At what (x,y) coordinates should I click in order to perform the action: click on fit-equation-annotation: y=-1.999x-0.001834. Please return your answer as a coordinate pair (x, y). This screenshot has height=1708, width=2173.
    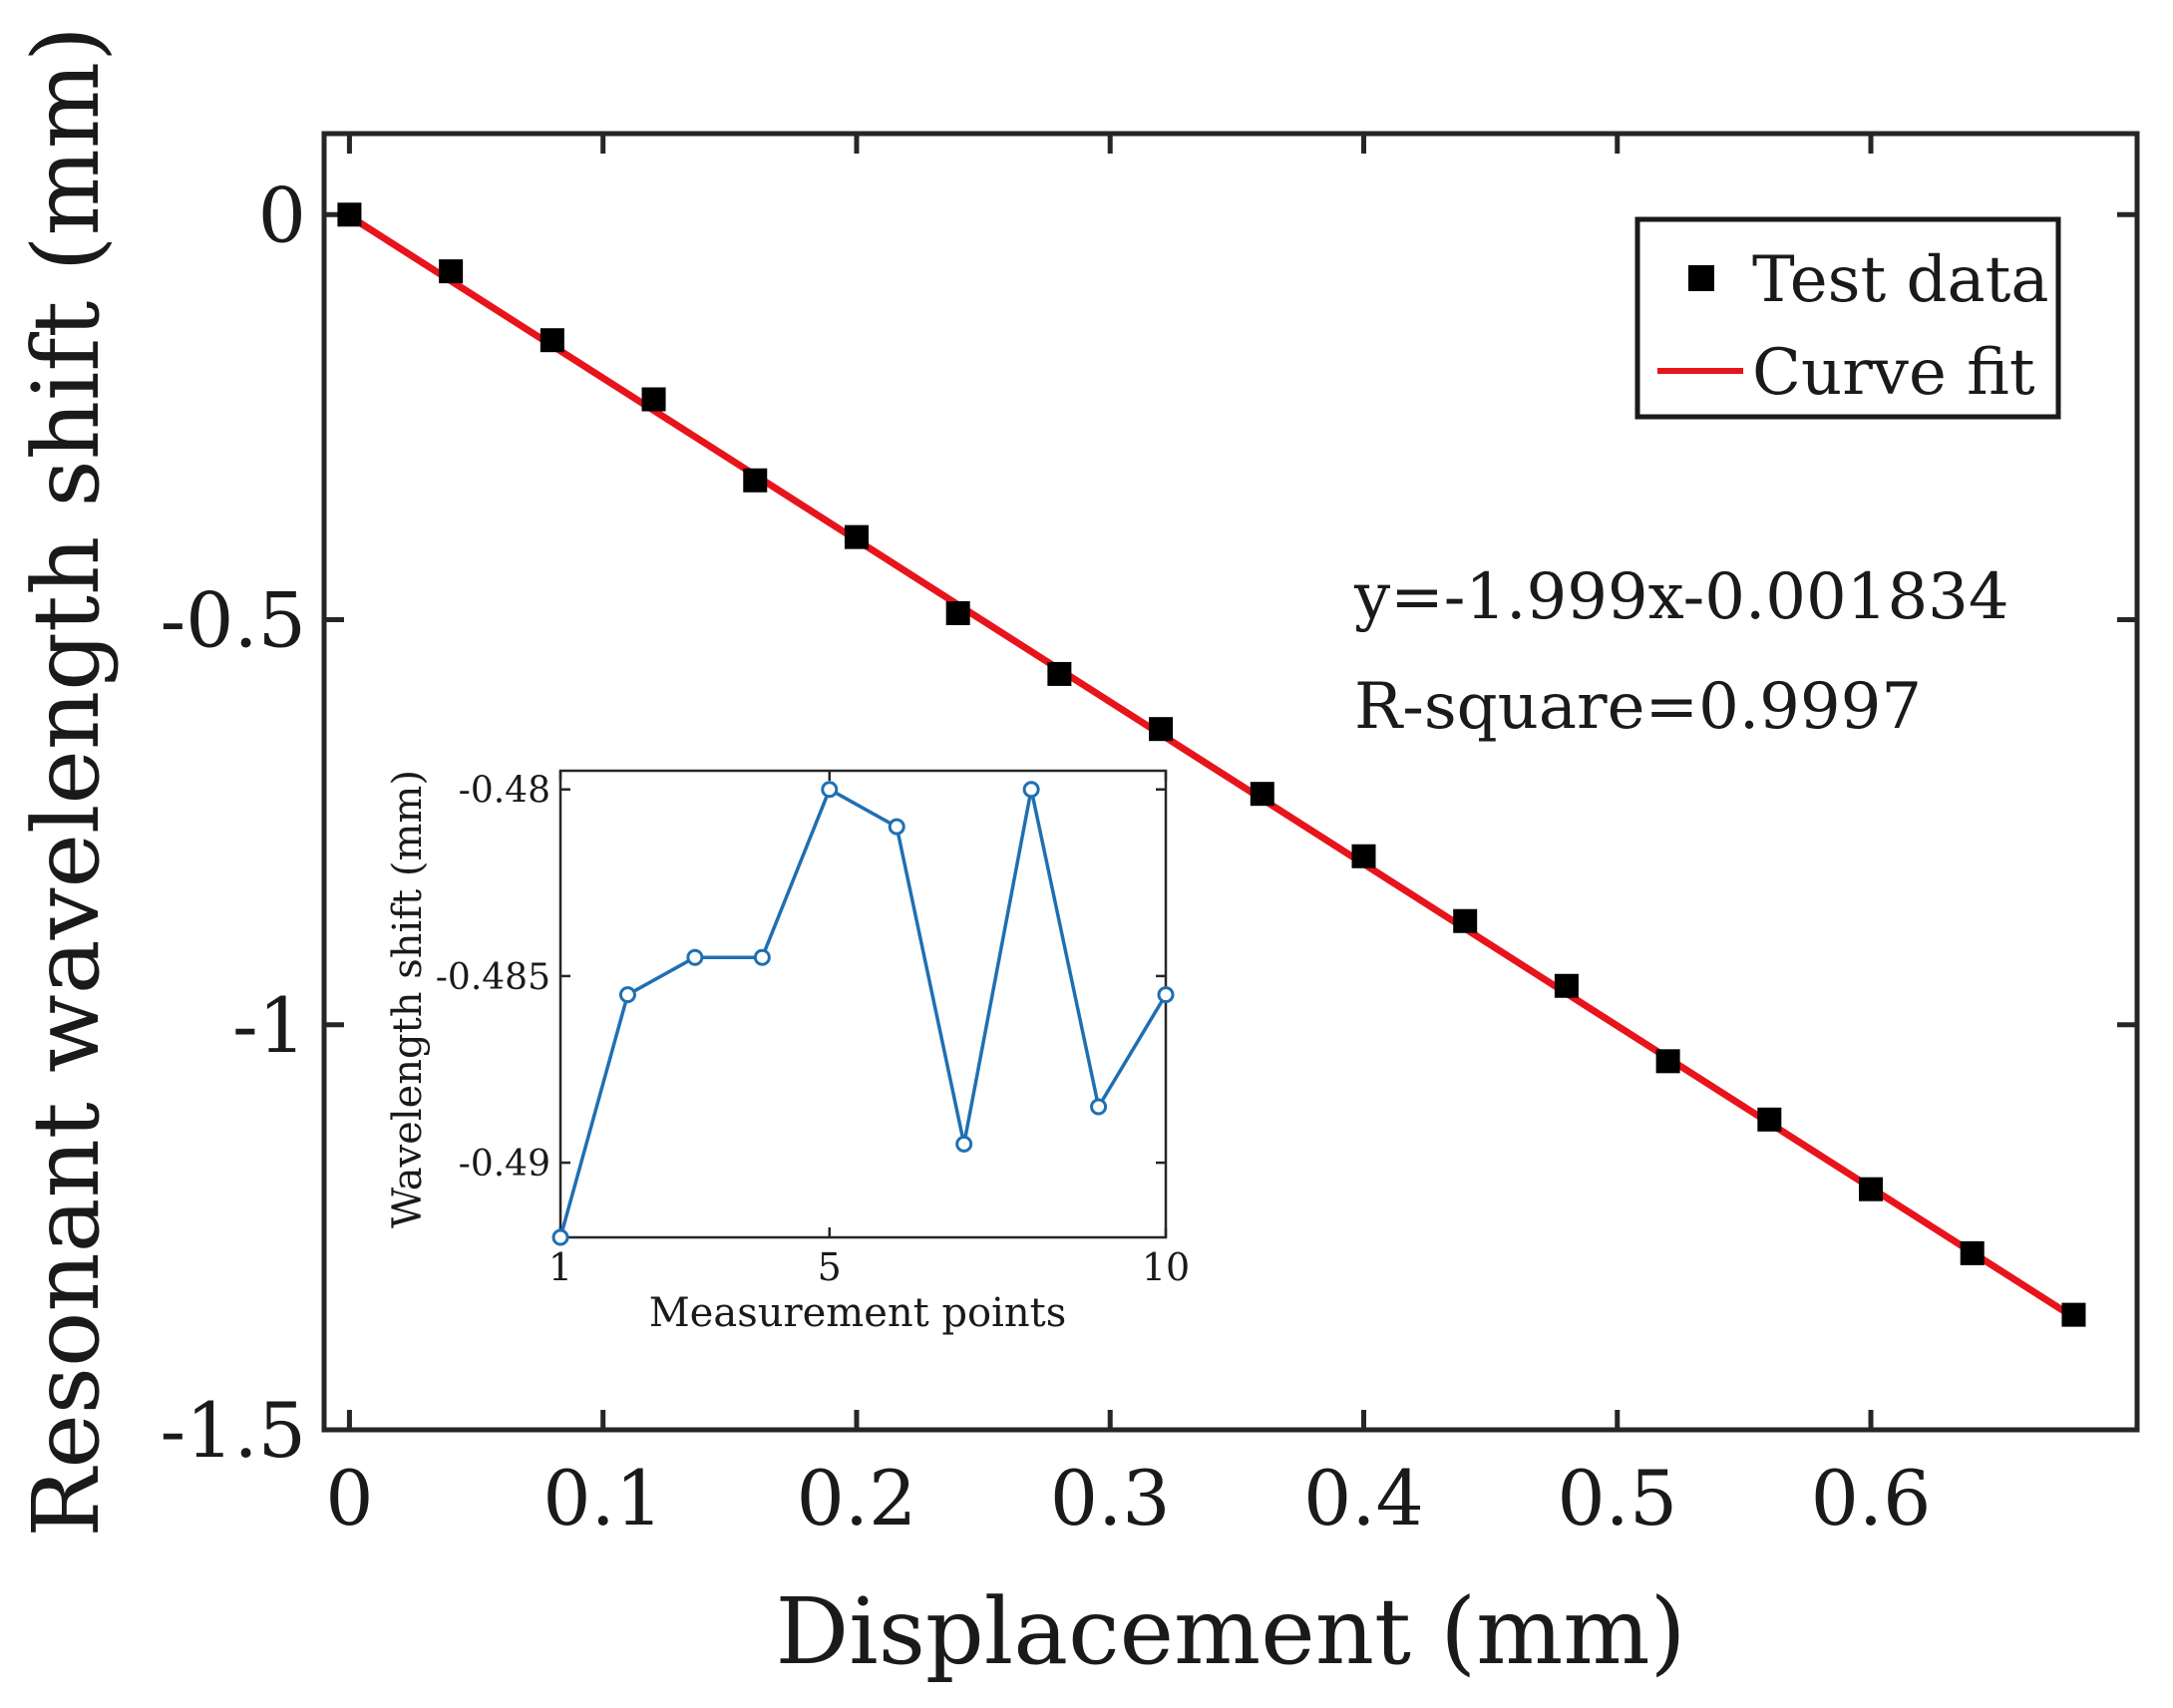
    Looking at the image, I should click on (1681, 597).